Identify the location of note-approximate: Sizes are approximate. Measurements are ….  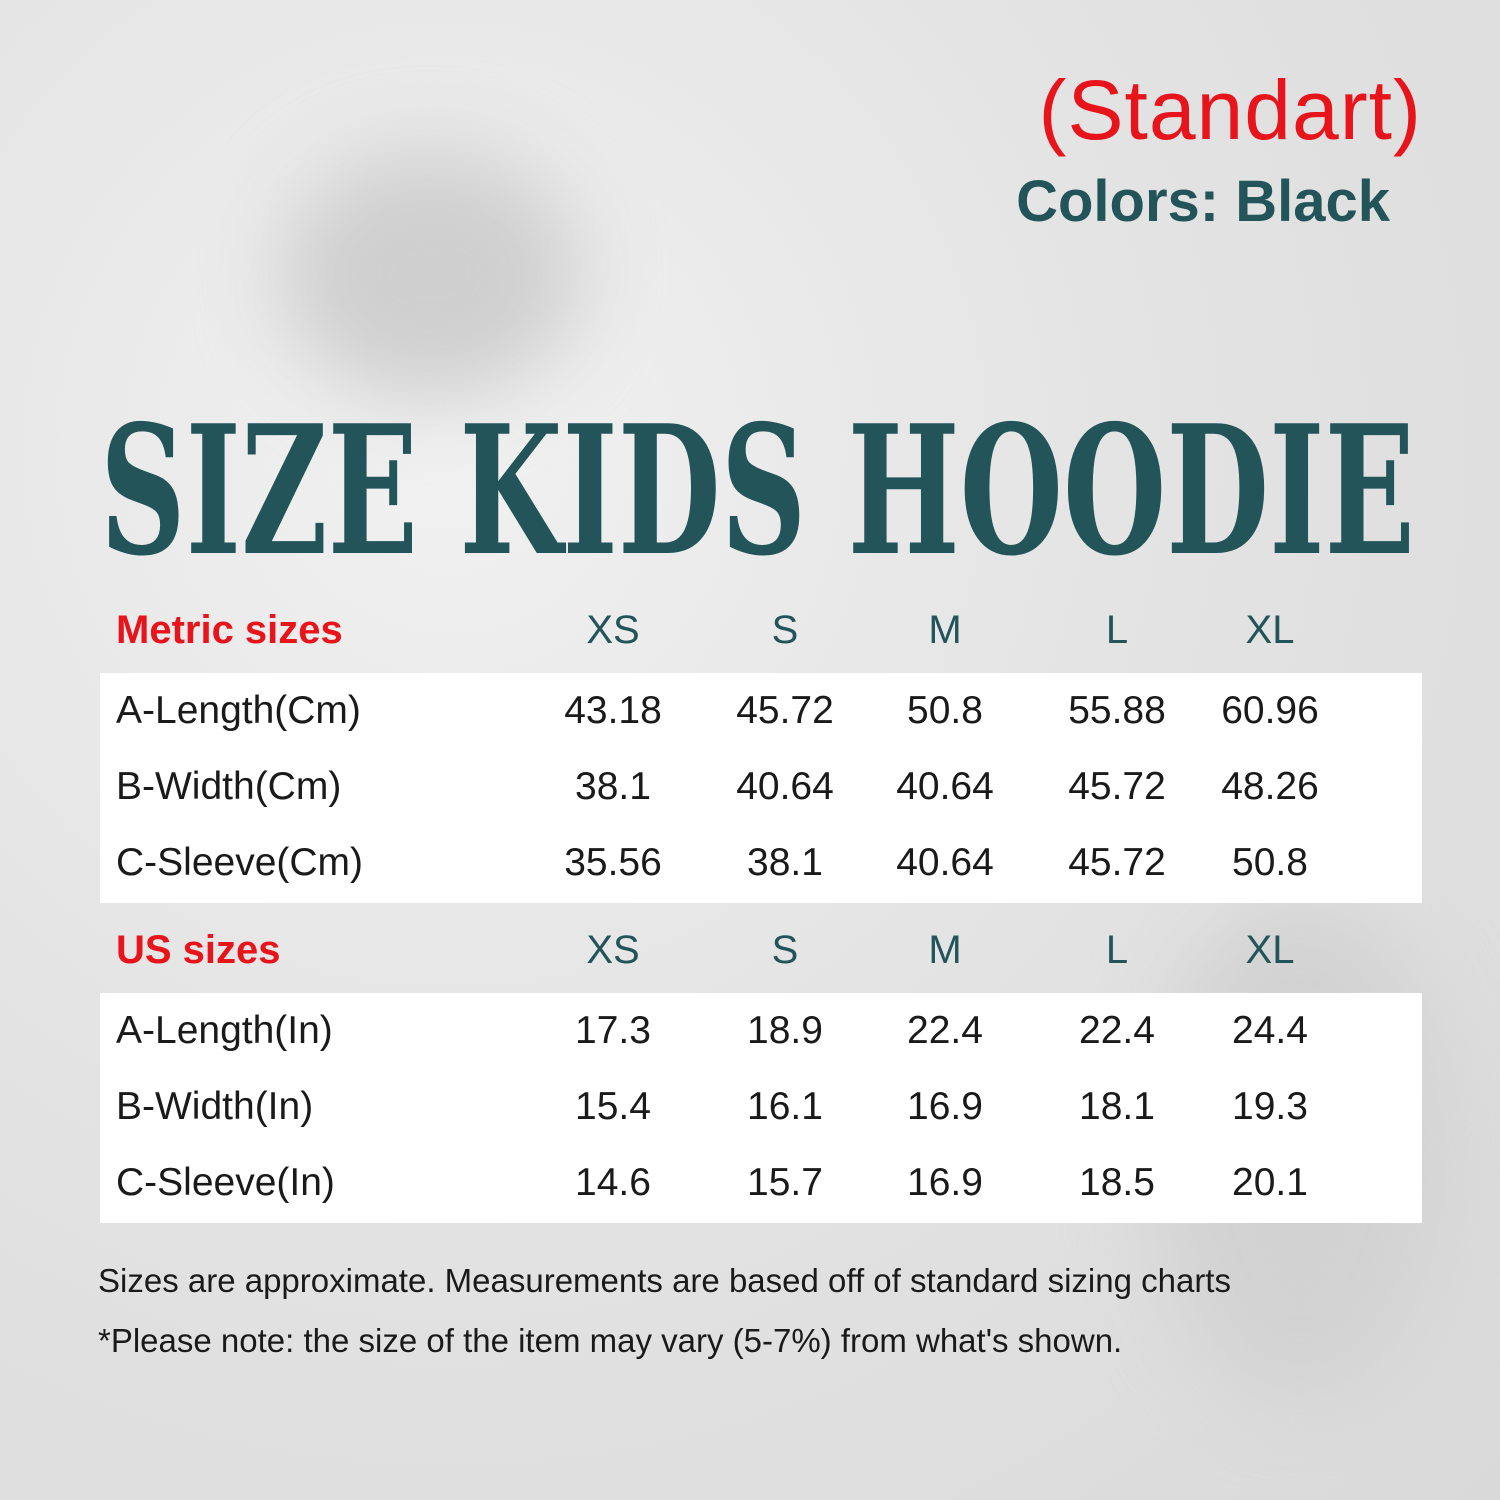
(664, 1280).